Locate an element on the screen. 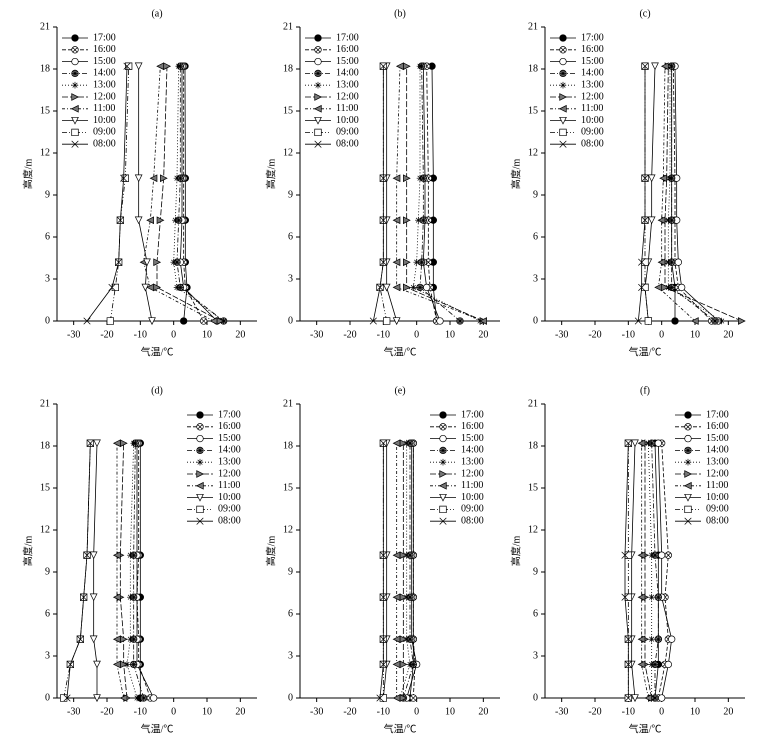 The width and height of the screenshot is (757, 748). x-tick-label: 0 is located at coordinates (661, 711).